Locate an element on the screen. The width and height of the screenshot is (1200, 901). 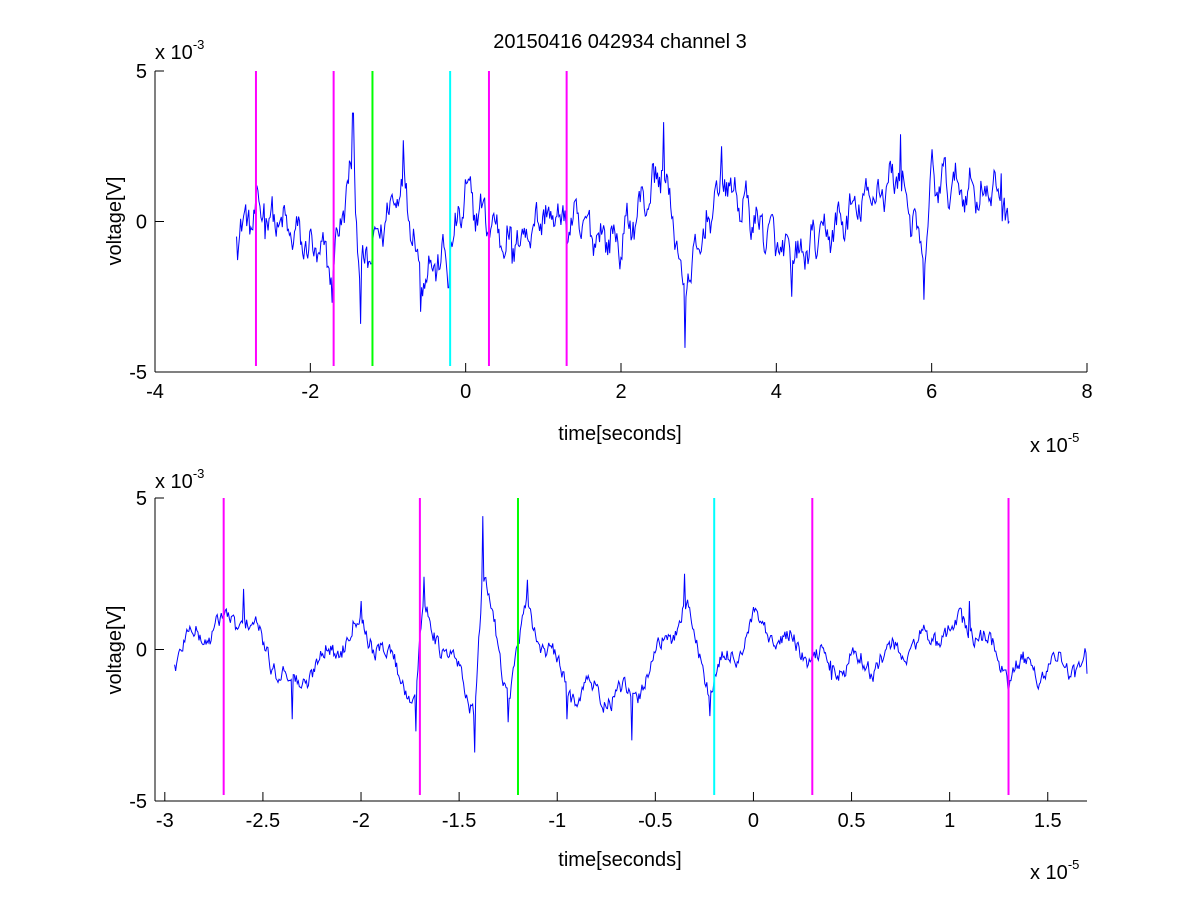
top-x-exponent-label: x 10-5 is located at coordinates (1054, 443).